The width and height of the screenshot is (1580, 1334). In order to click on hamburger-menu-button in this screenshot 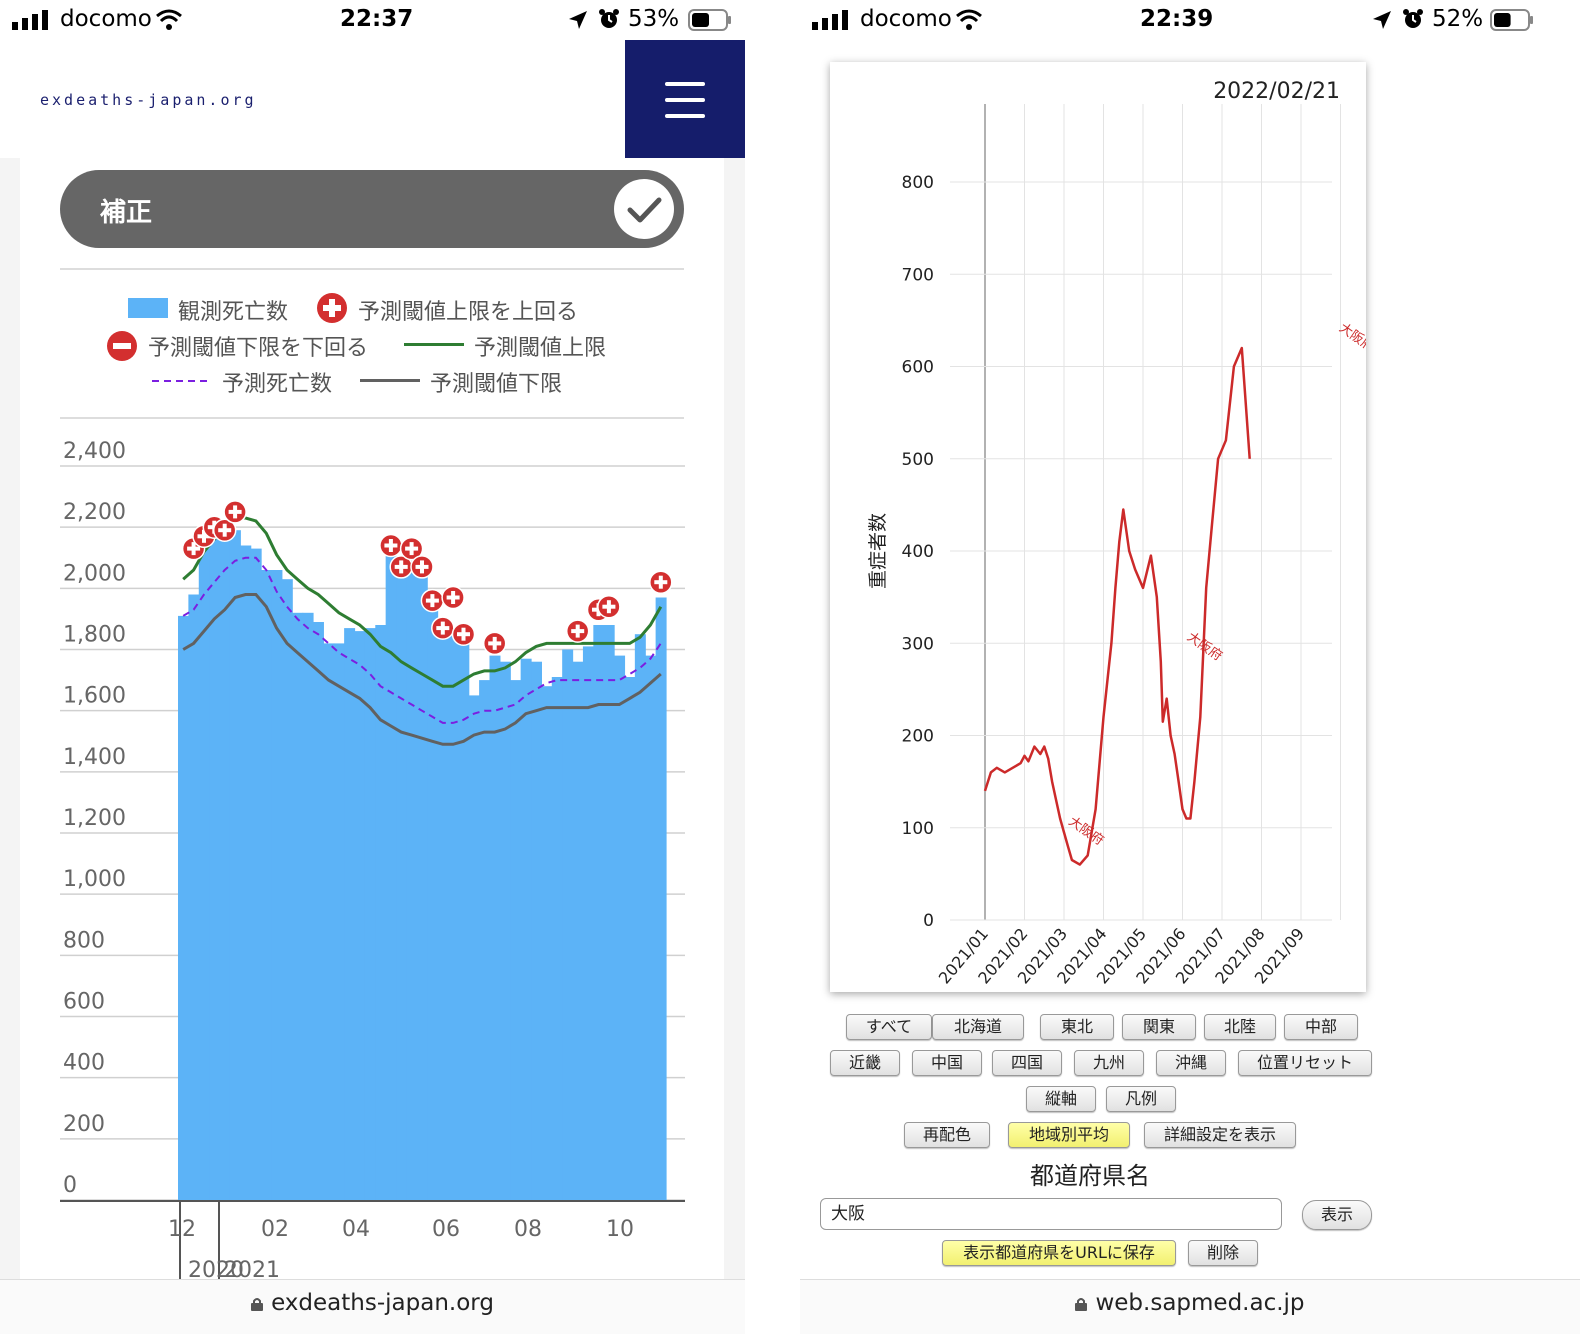, I will do `click(685, 99)`.